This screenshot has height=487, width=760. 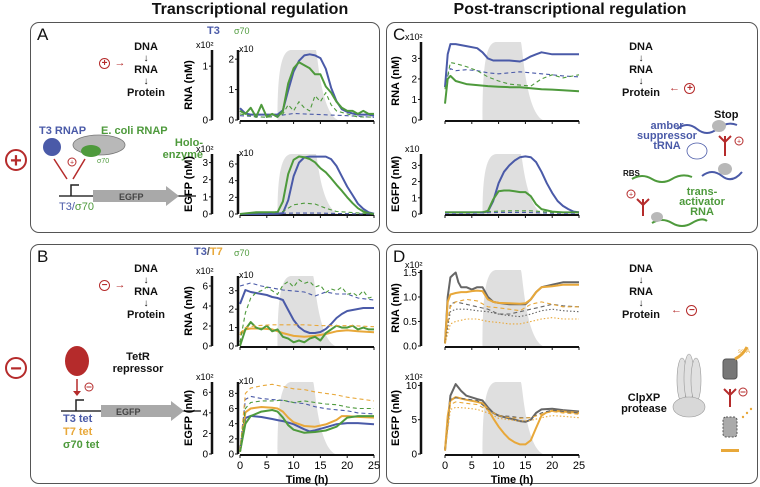 What do you see at coordinates (707, 128) in the screenshot?
I see `mrna-strand` at bounding box center [707, 128].